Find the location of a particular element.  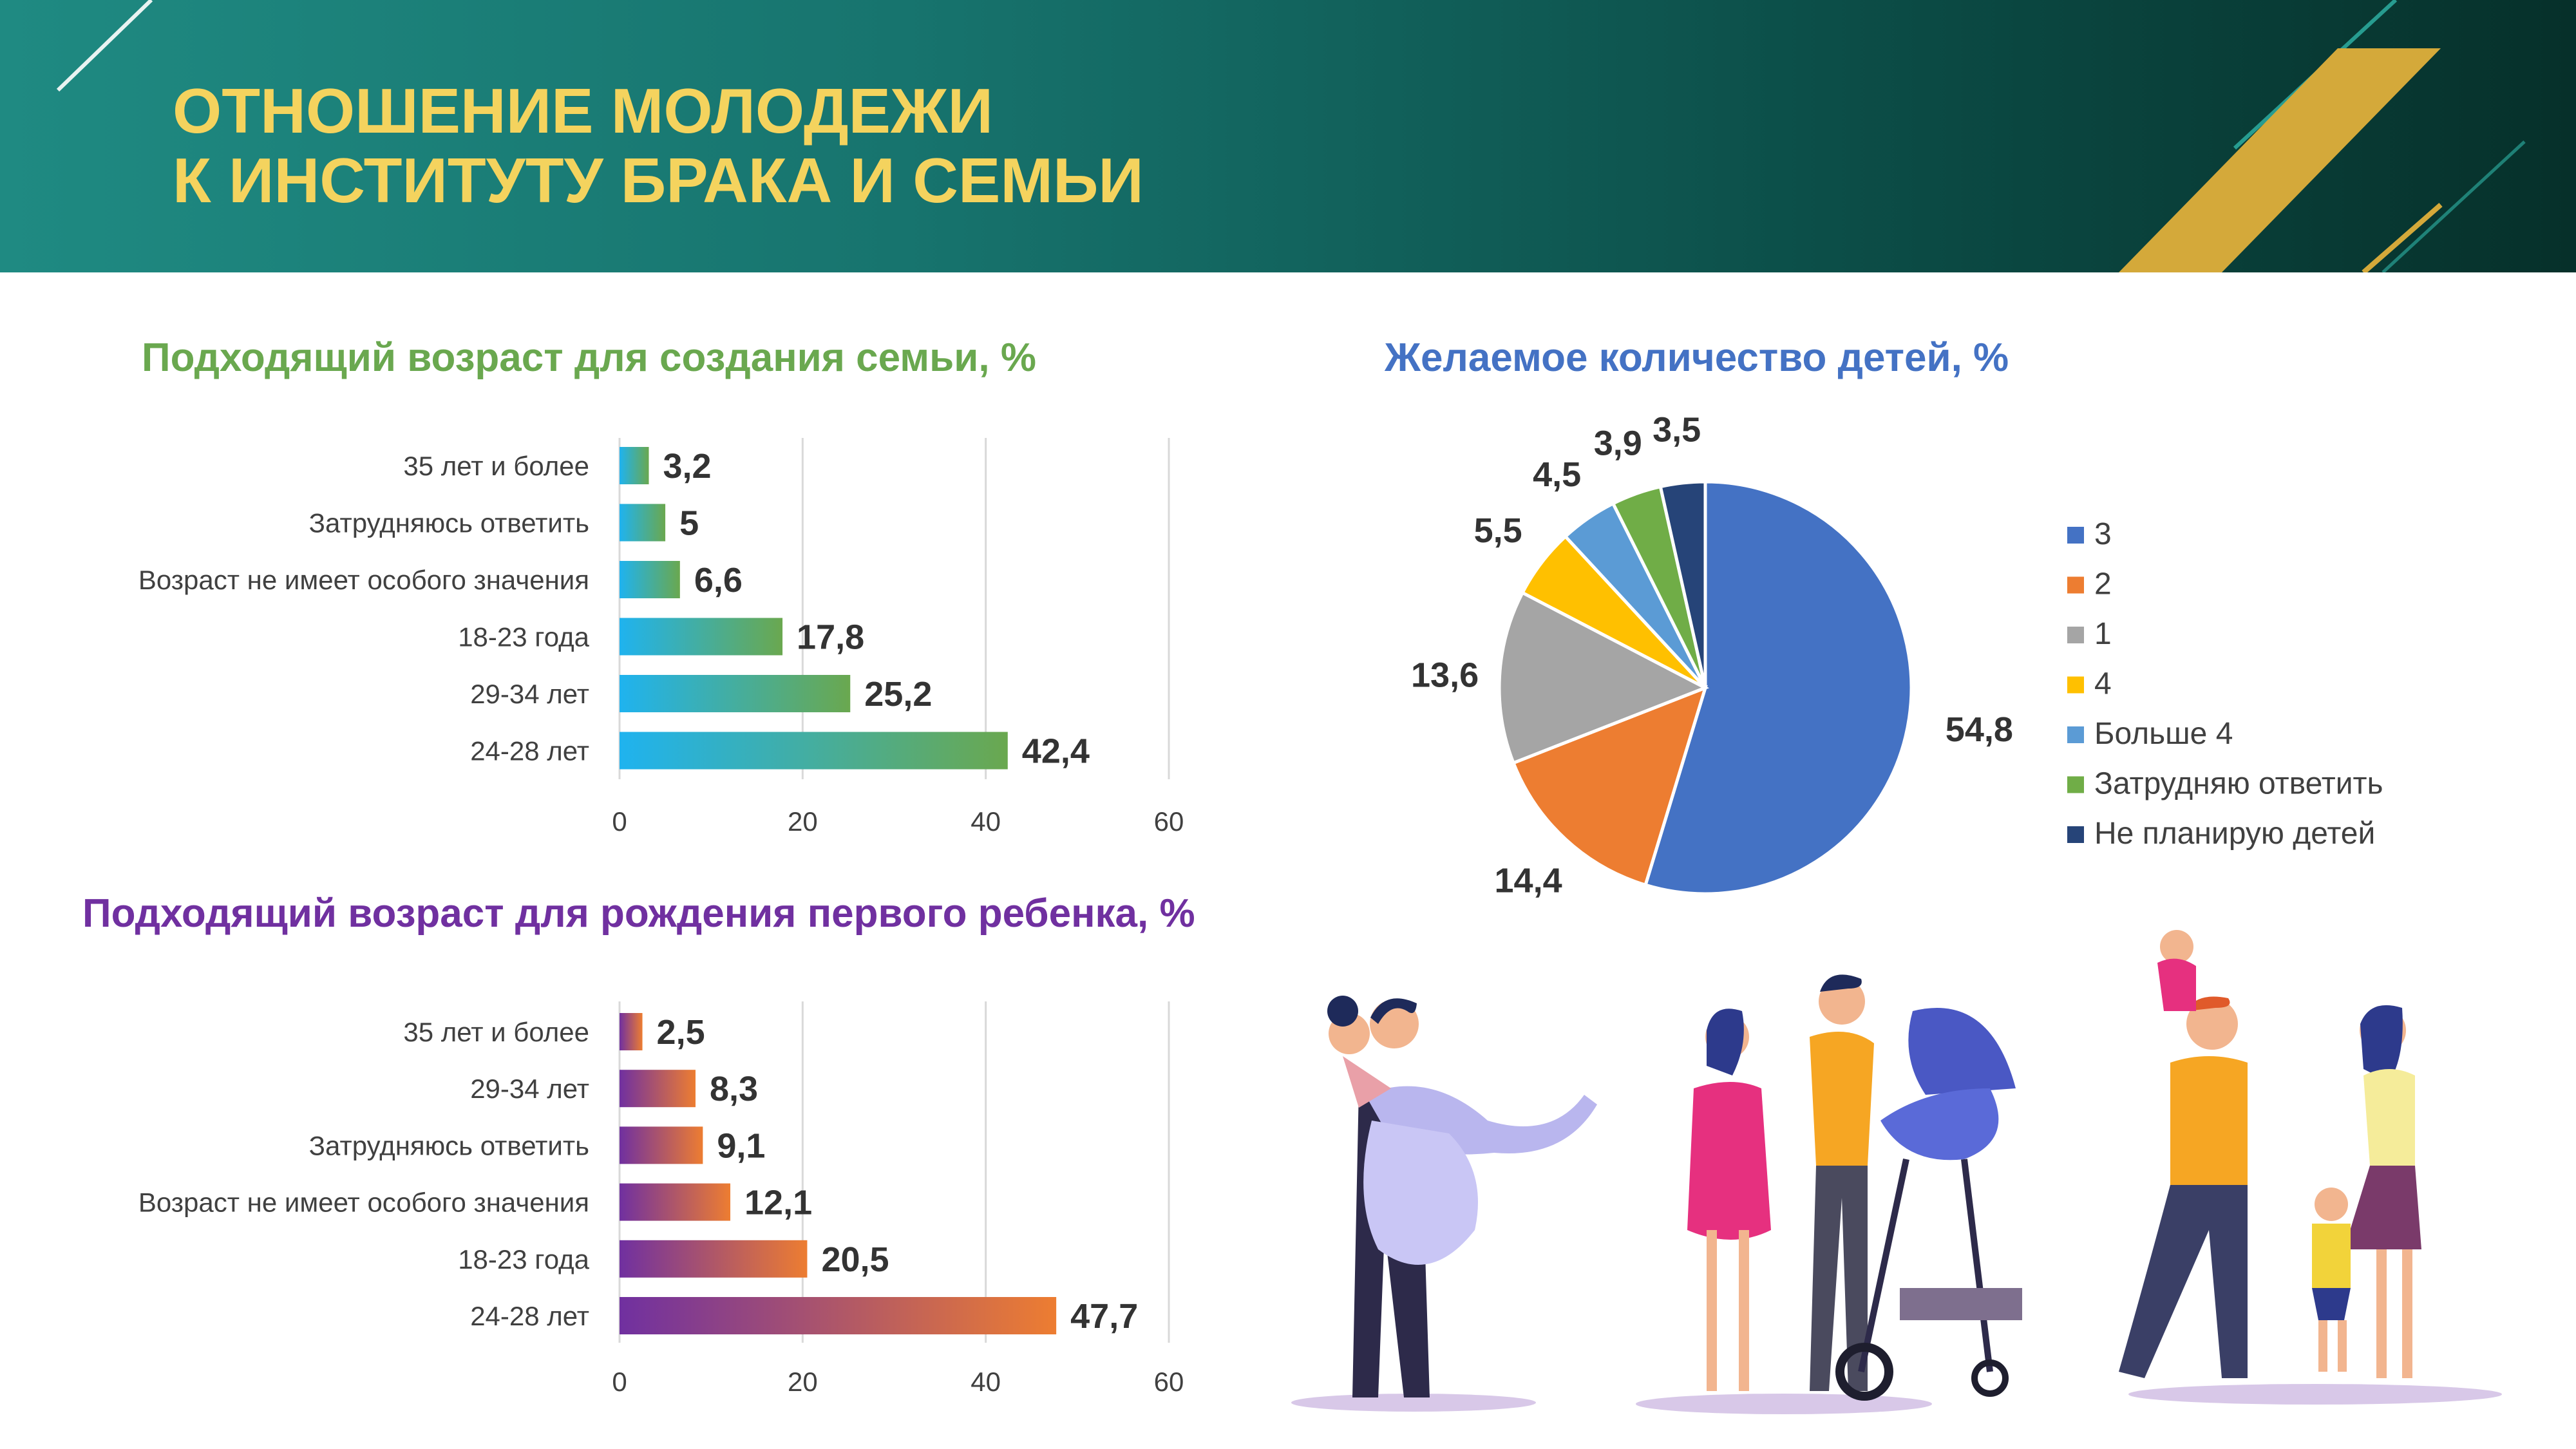

data-label: 2,5 is located at coordinates (681, 1032).